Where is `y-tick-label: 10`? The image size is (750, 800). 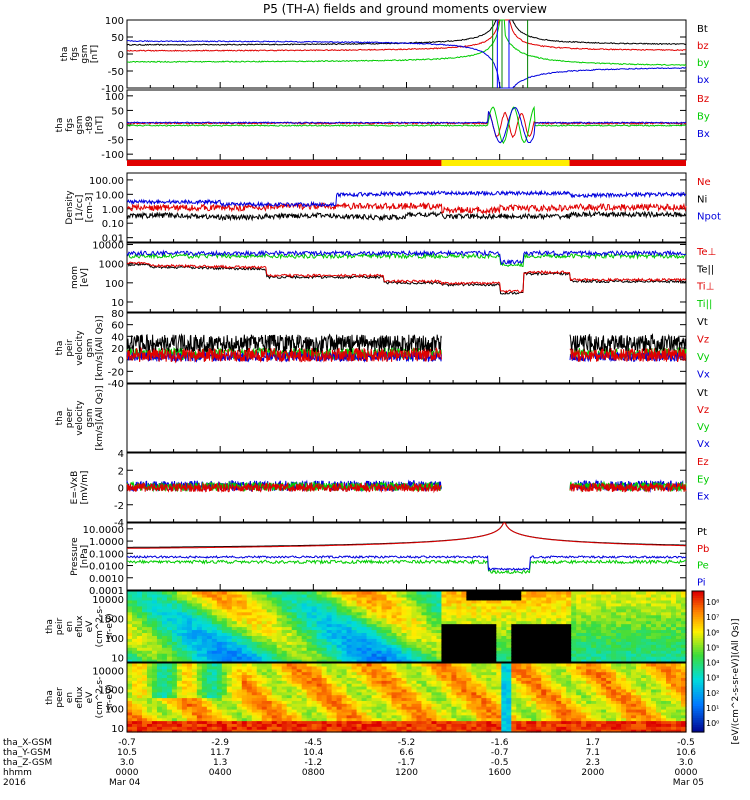
y-tick-label: 10 is located at coordinates (117, 303).